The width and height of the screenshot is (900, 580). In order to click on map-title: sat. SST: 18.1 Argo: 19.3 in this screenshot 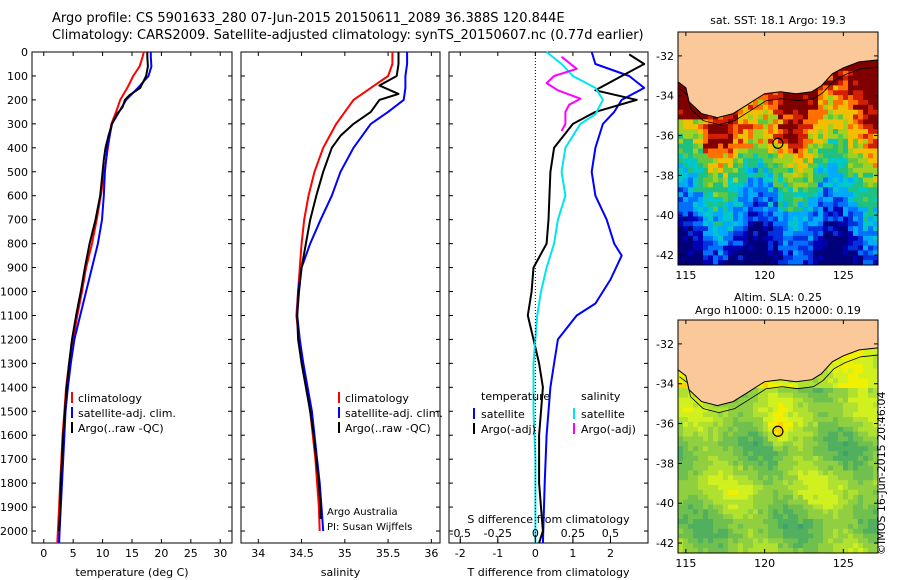, I will do `click(778, 20)`.